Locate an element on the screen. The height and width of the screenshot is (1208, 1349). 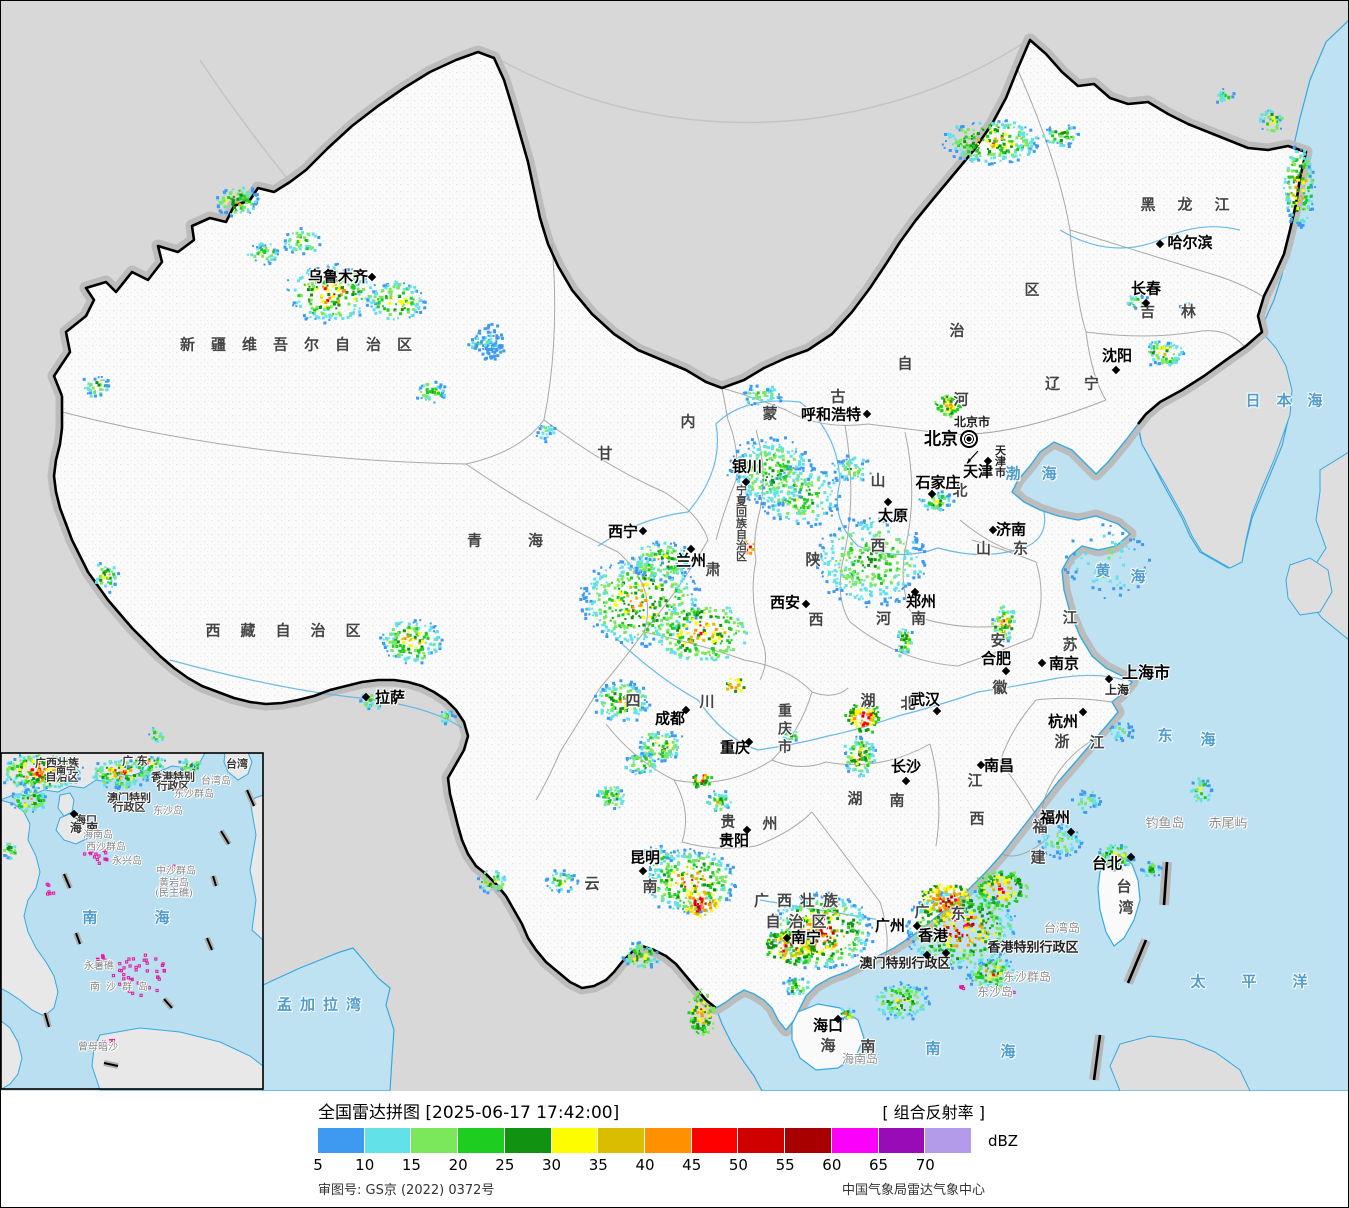
scale-tick-label: 50 is located at coordinates (738, 1165).